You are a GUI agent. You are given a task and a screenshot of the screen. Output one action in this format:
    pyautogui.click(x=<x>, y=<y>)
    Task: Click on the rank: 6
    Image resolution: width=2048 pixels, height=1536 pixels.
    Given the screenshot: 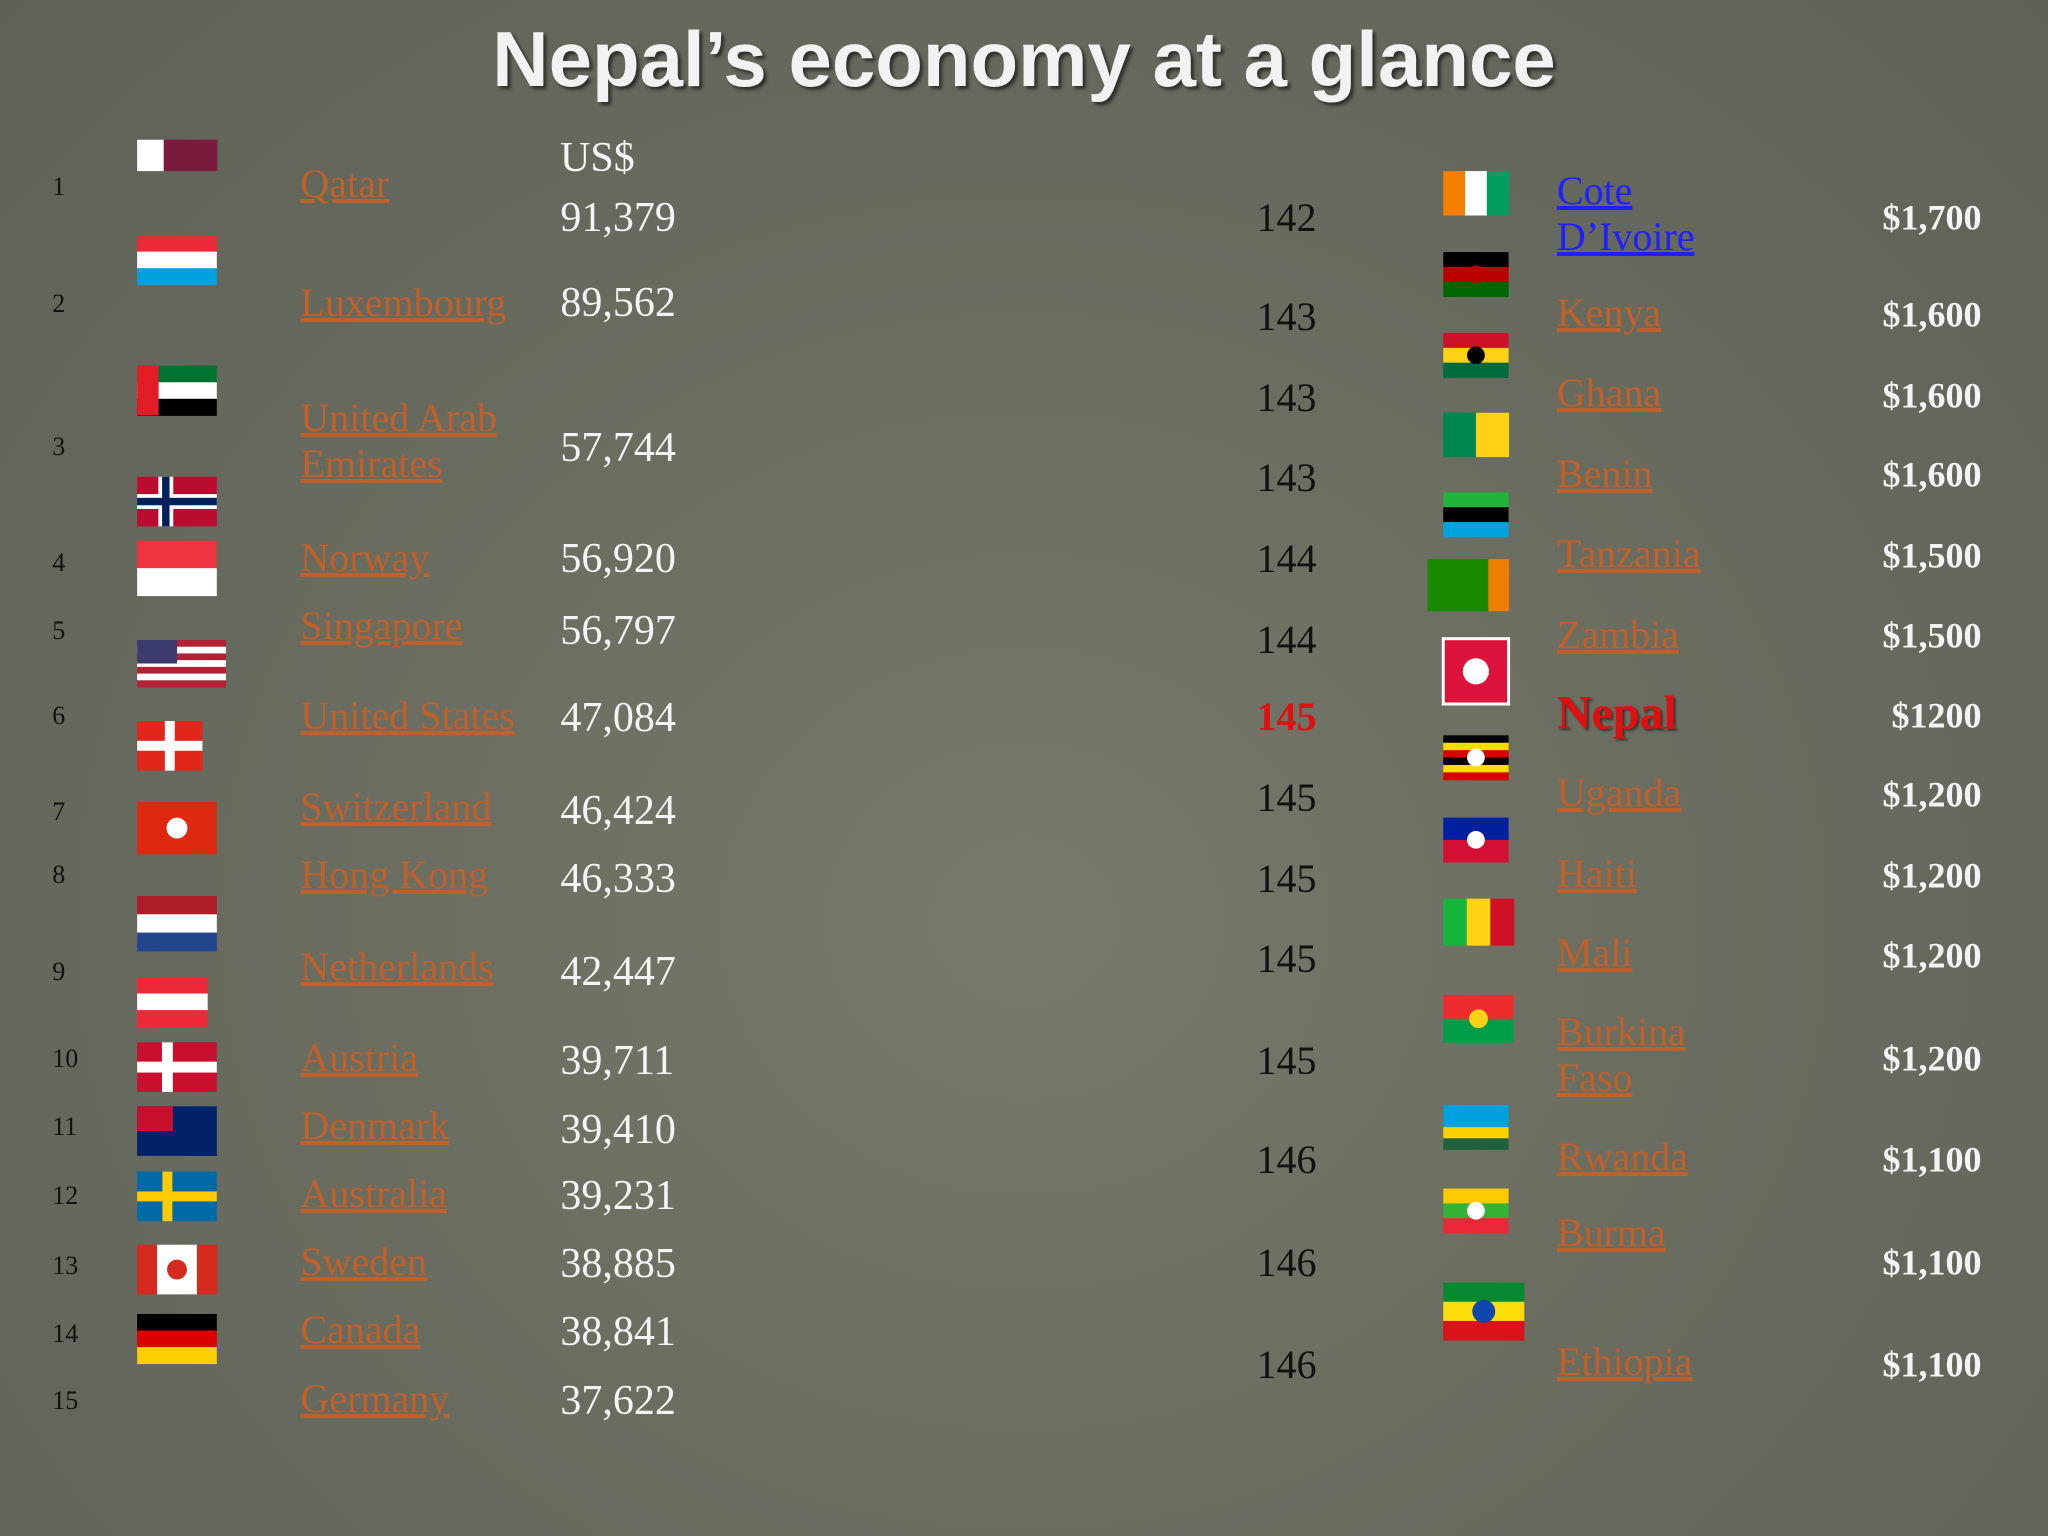 What is the action you would take?
    pyautogui.click(x=59, y=715)
    